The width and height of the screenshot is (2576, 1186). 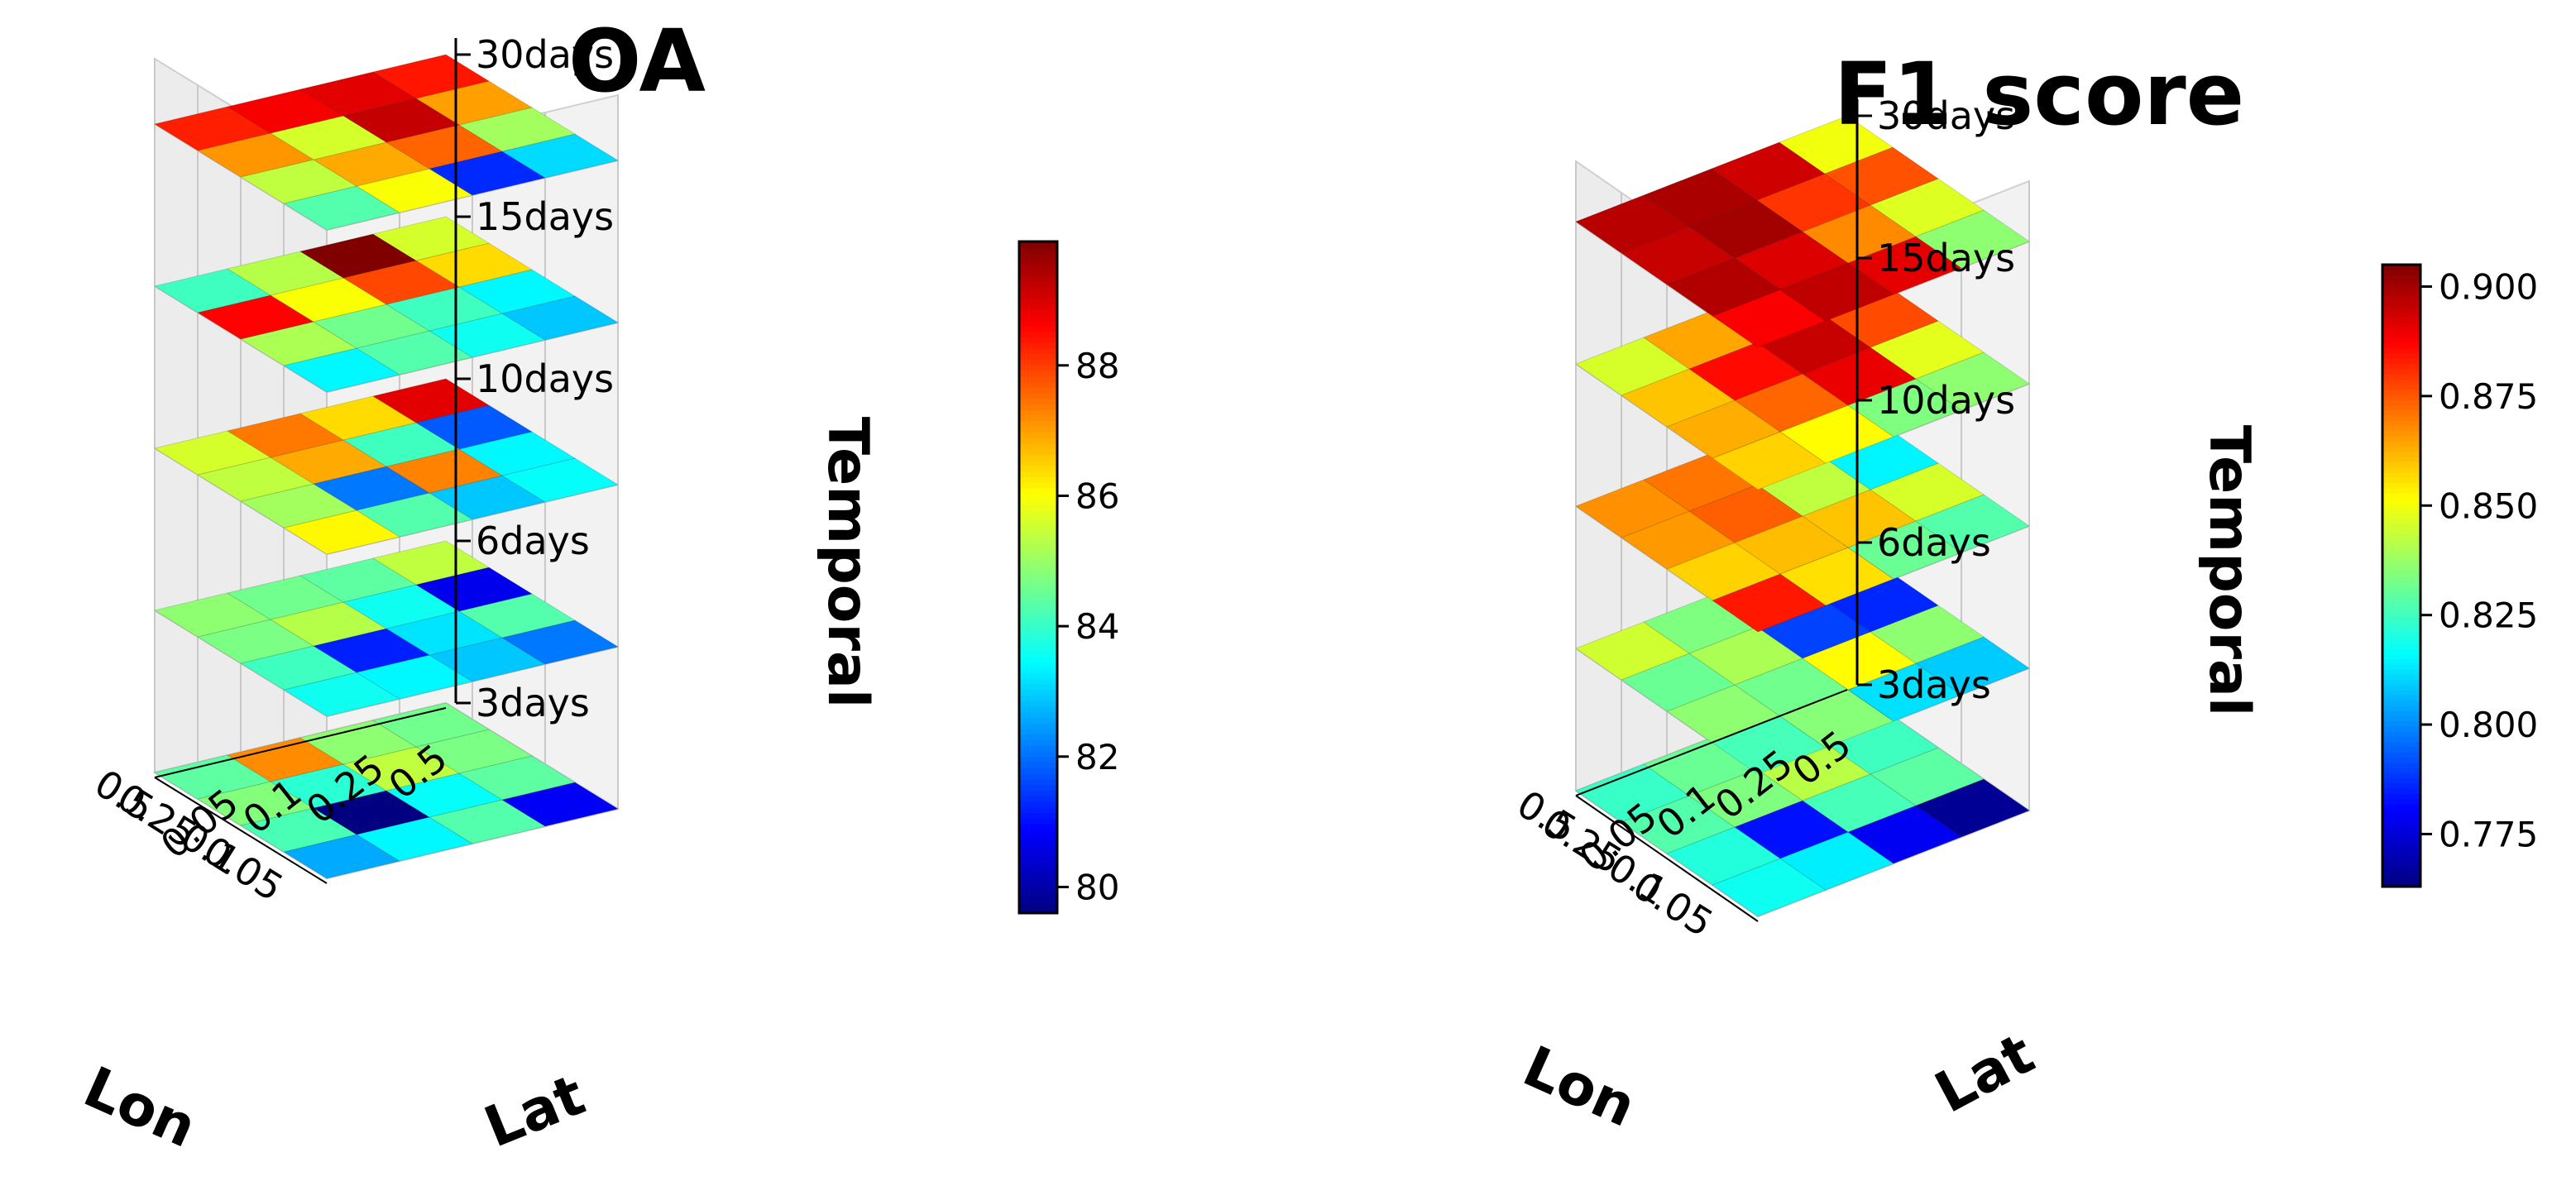 What do you see at coordinates (1097, 627) in the screenshot?
I see `colorbar-tick-label: 84` at bounding box center [1097, 627].